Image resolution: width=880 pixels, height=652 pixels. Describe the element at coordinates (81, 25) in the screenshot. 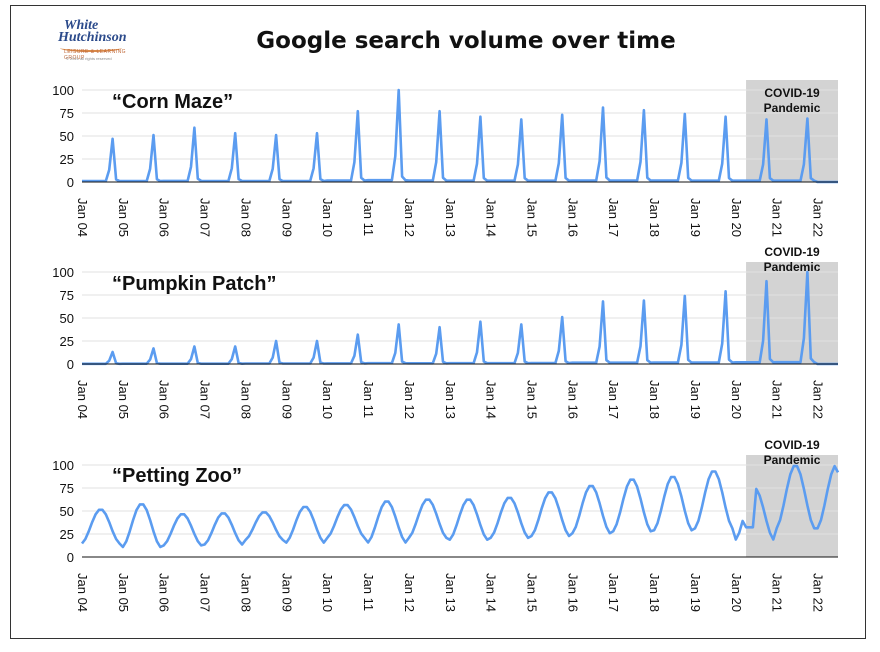

I see `logo-line-1: White` at that location.